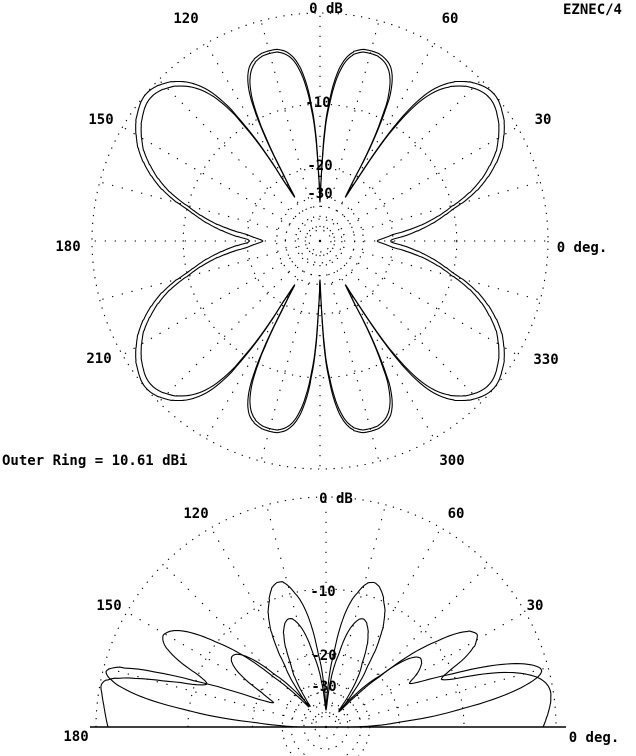 The height and width of the screenshot is (756, 636). I want to click on outer-ring-annotation: Outer Ring = 10.61 dBi, so click(95, 461).